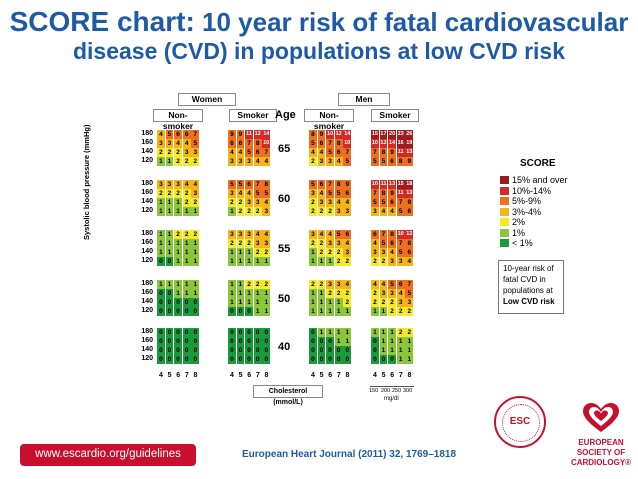 The width and height of the screenshot is (638, 479). What do you see at coordinates (207, 99) in the screenshot?
I see `women-header: Women` at bounding box center [207, 99].